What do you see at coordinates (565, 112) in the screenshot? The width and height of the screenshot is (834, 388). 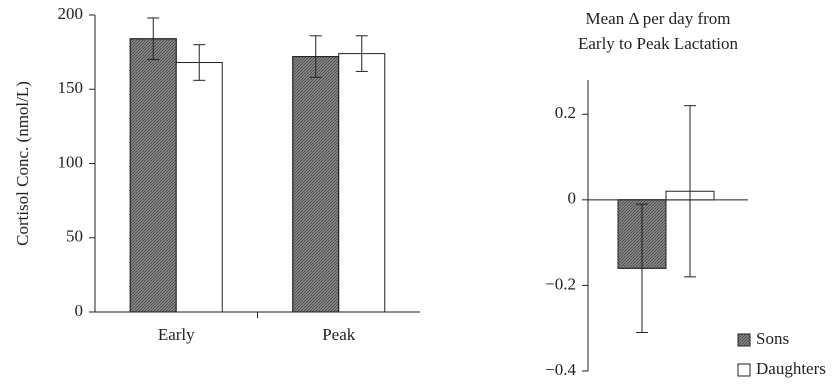 I see `y-tick-label: 0.2` at bounding box center [565, 112].